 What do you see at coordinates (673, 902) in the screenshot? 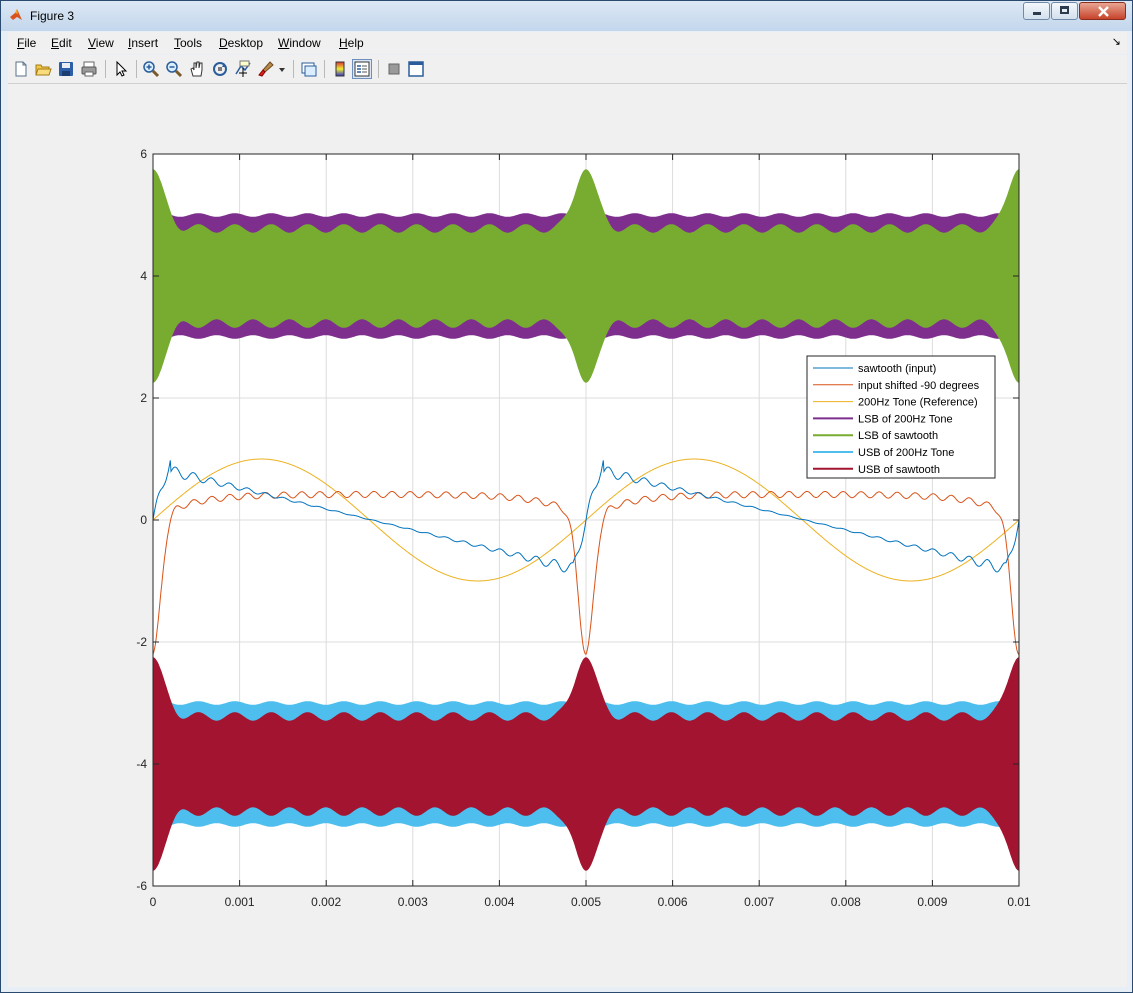
I see `x-tick-label: 0.006` at bounding box center [673, 902].